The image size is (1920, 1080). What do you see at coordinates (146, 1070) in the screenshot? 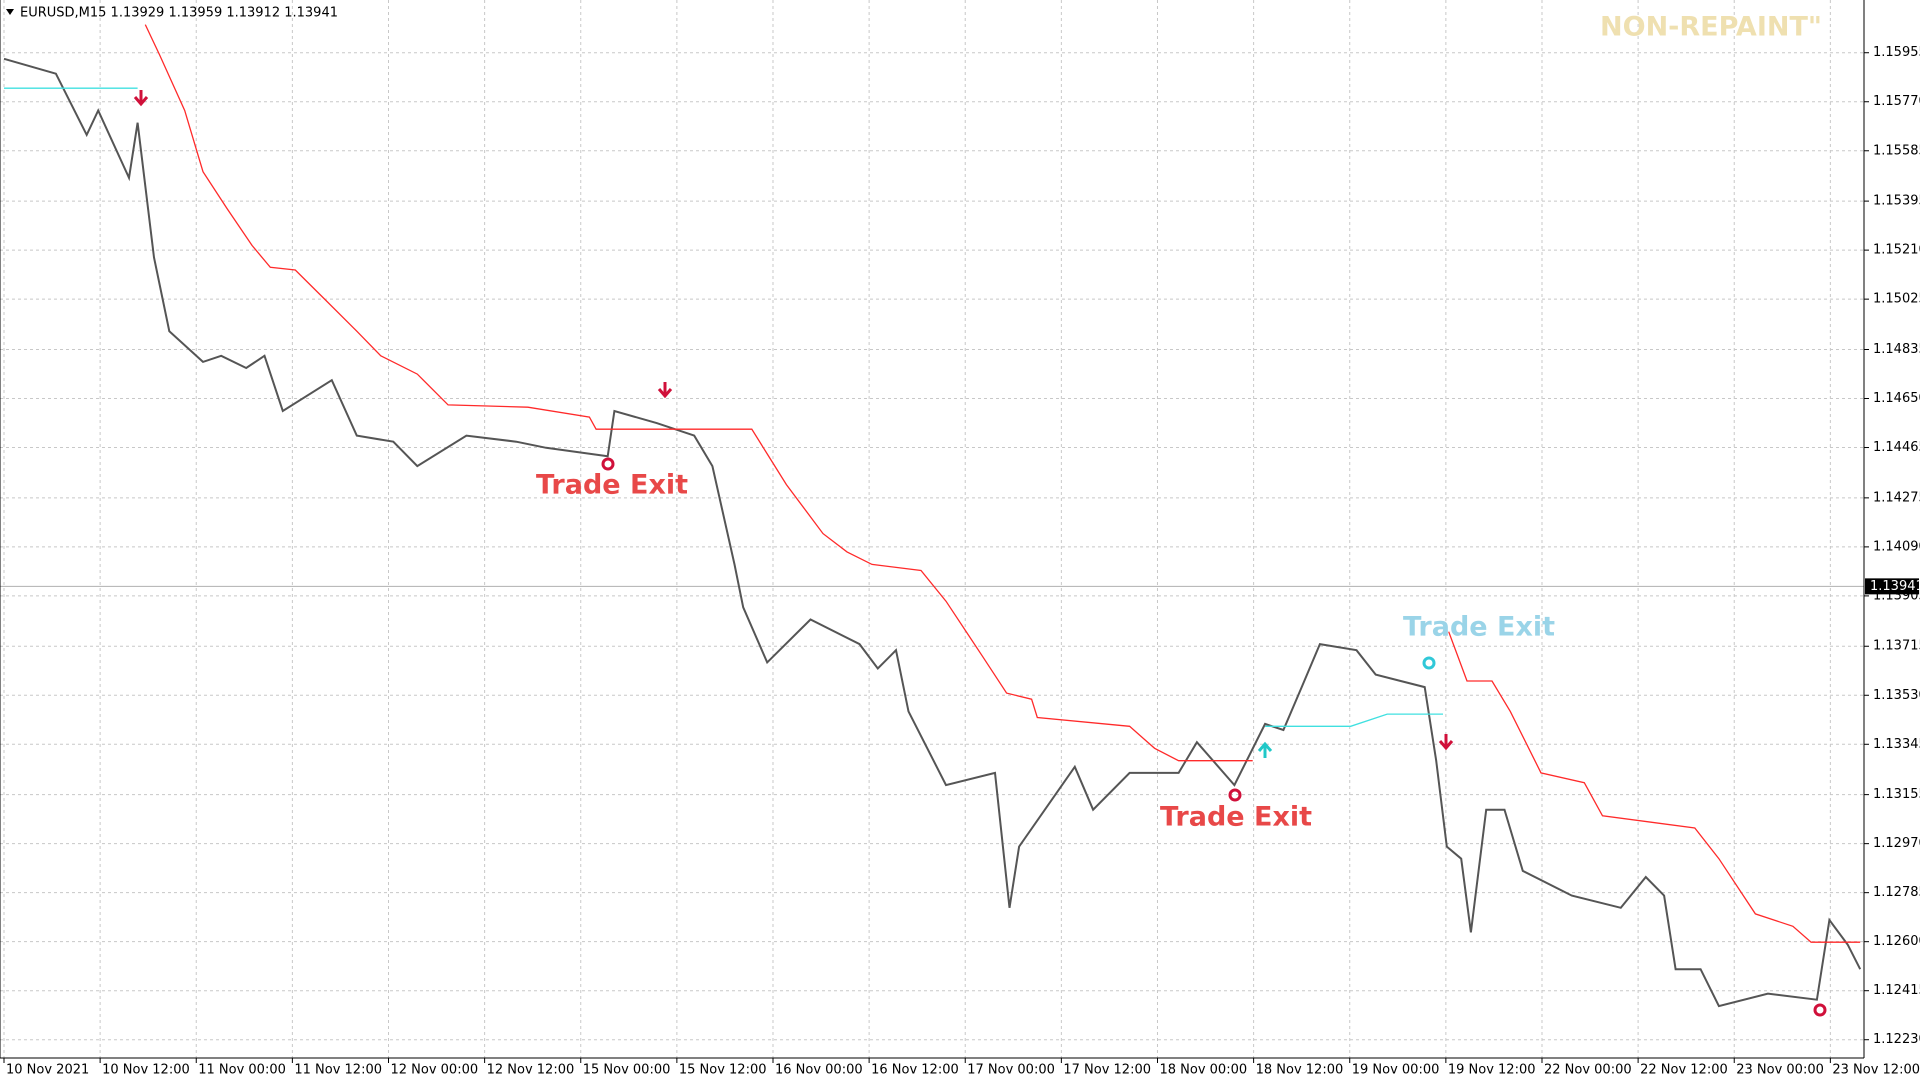
I see `x-tick-label: 10 Nov 12:00` at bounding box center [146, 1070].